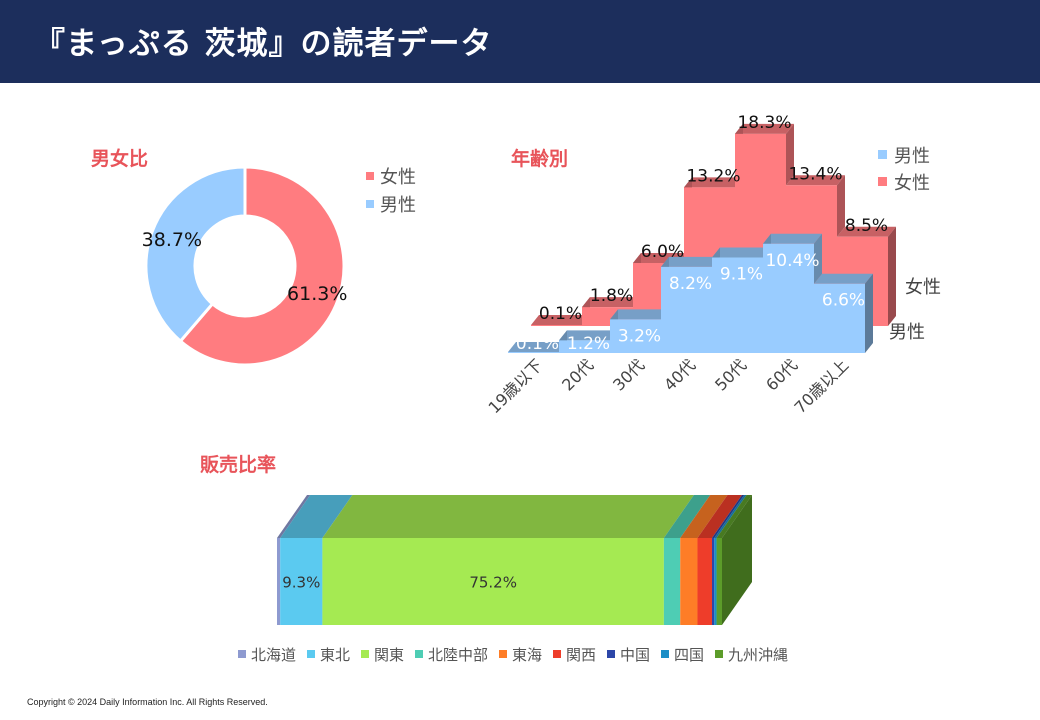  I want to click on age-axis-label: 男性, so click(907, 332).